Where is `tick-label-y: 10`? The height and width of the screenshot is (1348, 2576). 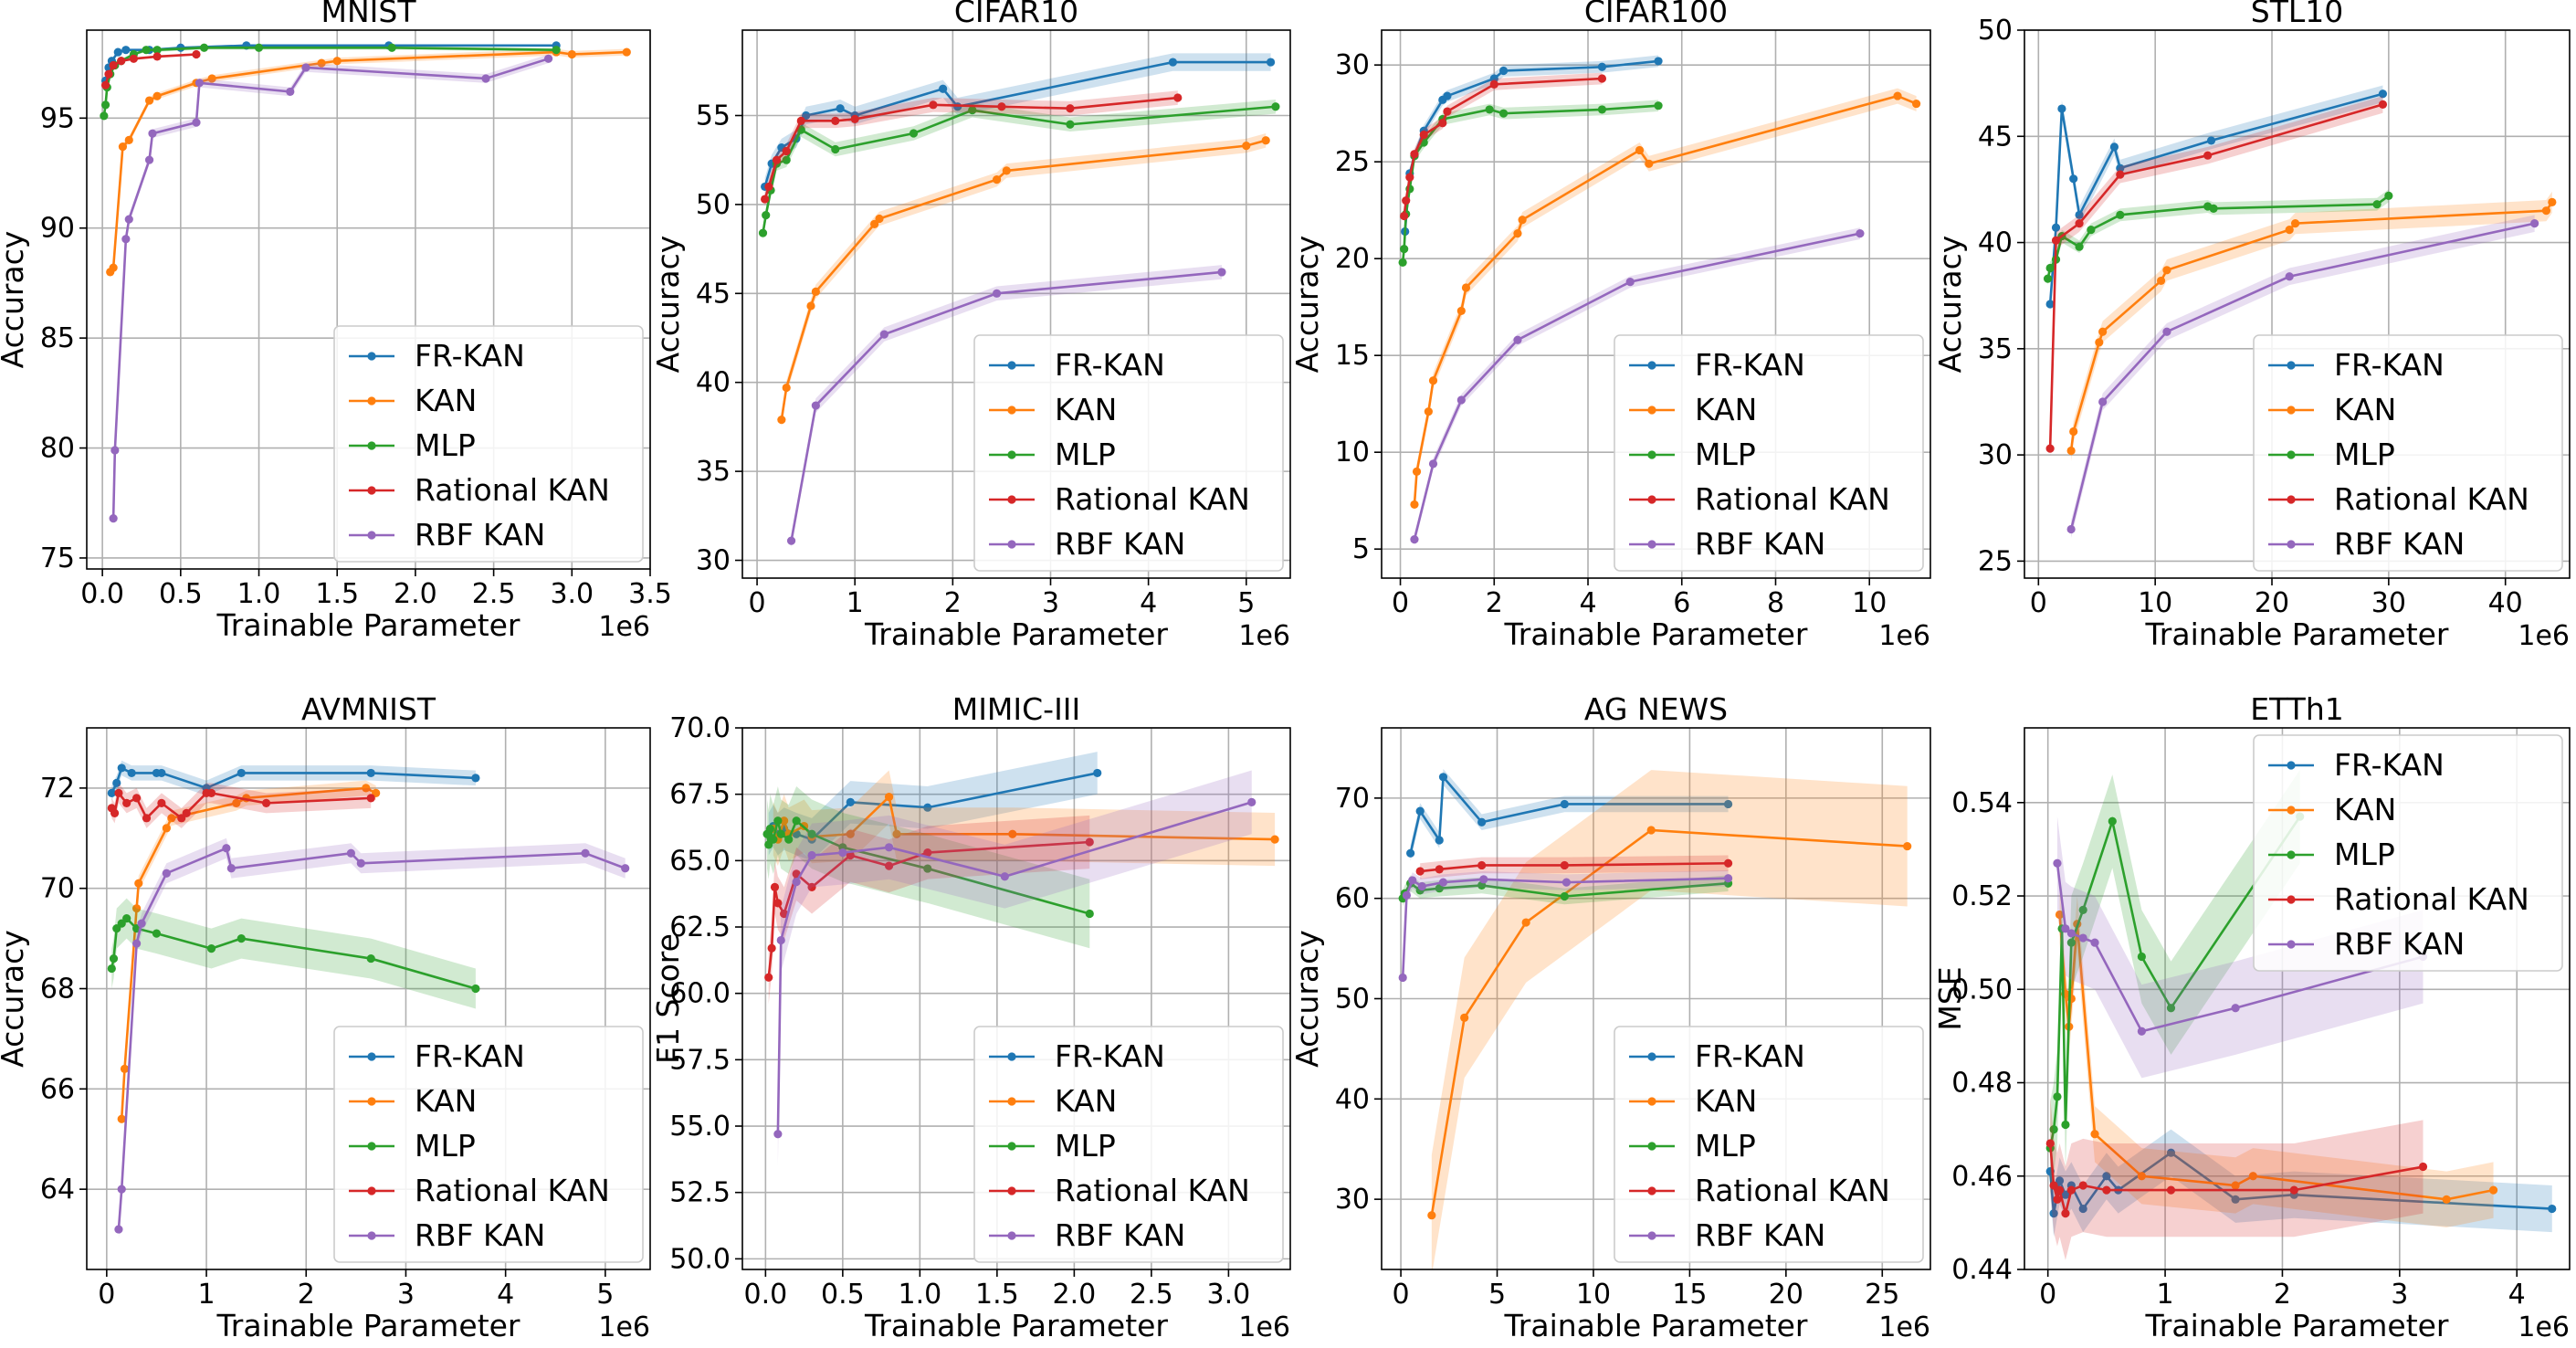 tick-label-y: 10 is located at coordinates (1352, 453).